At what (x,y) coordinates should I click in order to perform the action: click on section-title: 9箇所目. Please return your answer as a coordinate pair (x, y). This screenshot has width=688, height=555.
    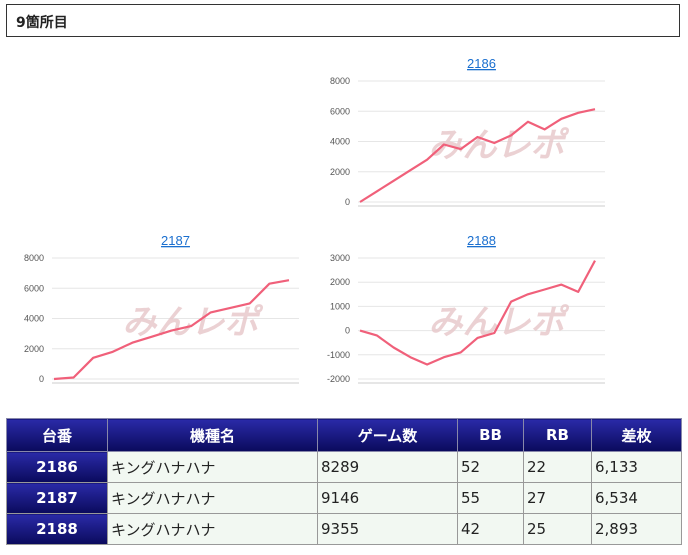
    Looking at the image, I should click on (42, 23).